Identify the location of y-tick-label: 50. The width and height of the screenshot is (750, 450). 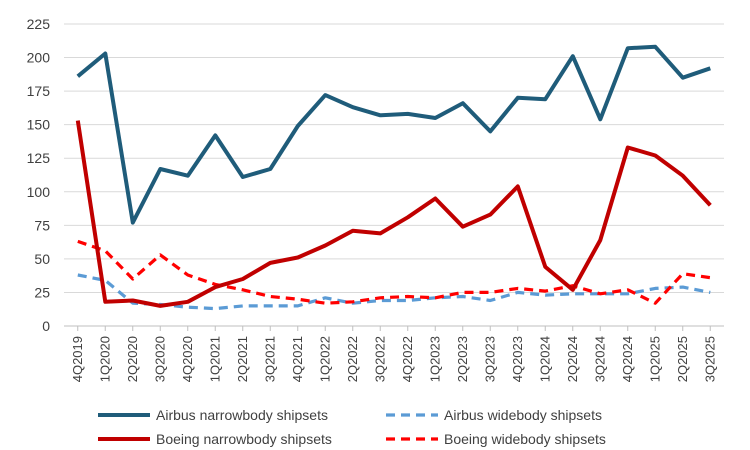
(42, 259).